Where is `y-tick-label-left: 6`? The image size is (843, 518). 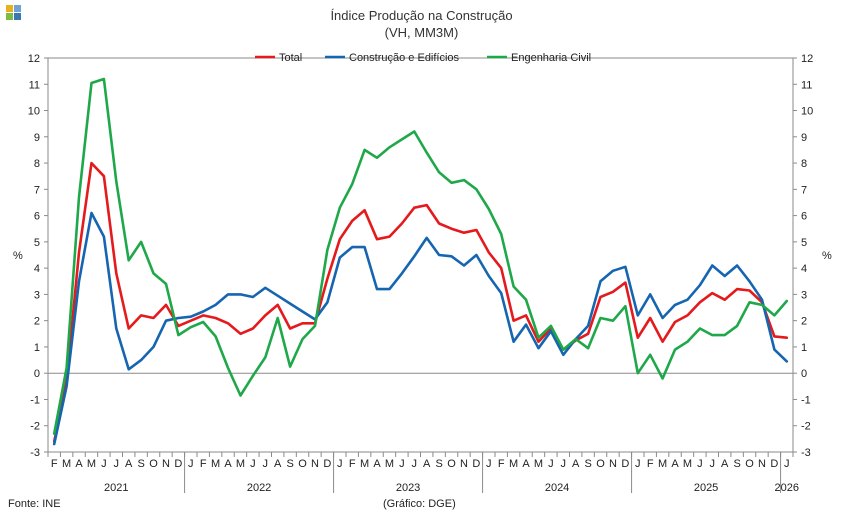
y-tick-label-left: 6 is located at coordinates (37, 217).